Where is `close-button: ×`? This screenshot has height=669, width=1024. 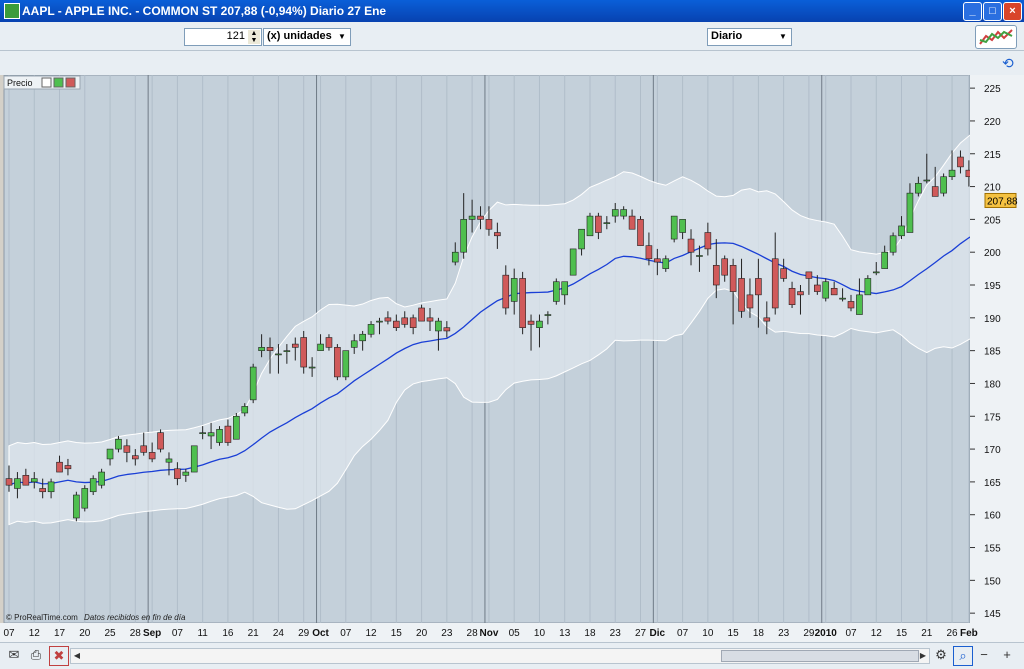 close-button: × is located at coordinates (1012, 11).